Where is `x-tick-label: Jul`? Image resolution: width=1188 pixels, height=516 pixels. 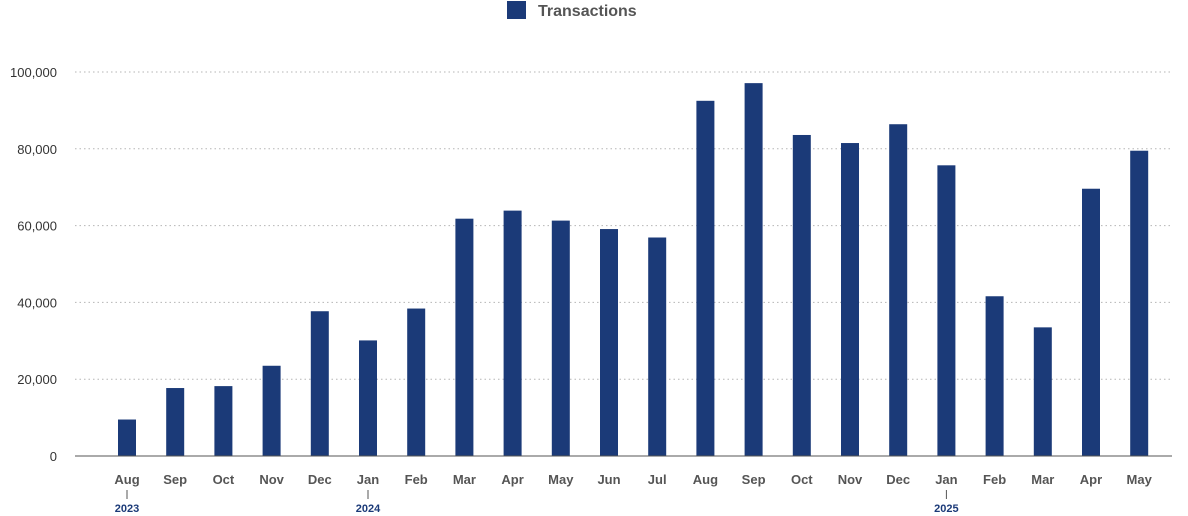
x-tick-label: Jul is located at coordinates (657, 479).